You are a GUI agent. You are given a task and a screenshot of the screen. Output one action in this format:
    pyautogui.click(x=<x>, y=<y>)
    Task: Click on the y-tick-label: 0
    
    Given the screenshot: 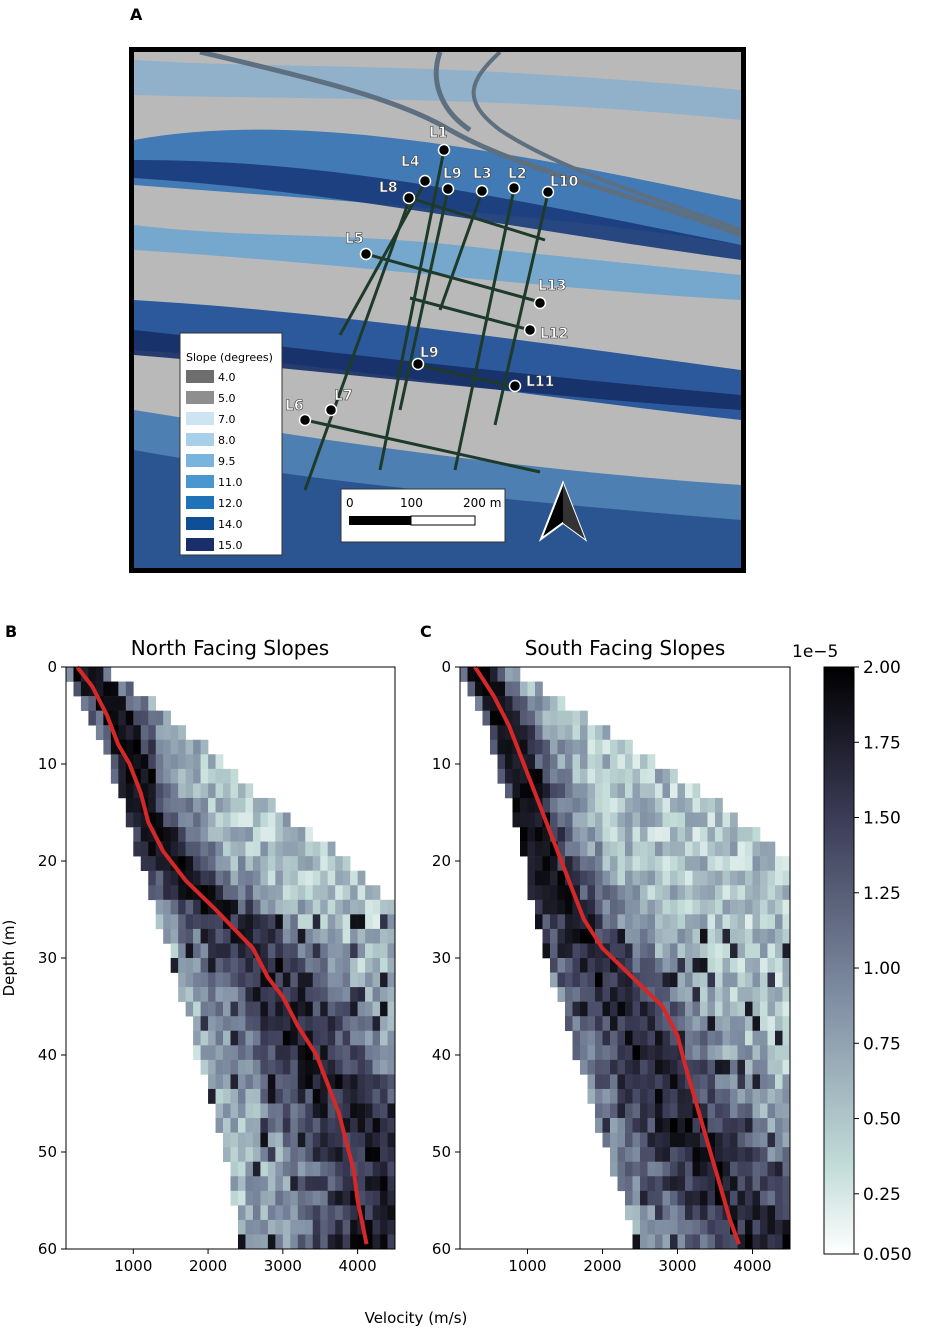 What is the action you would take?
    pyautogui.click(x=52, y=667)
    